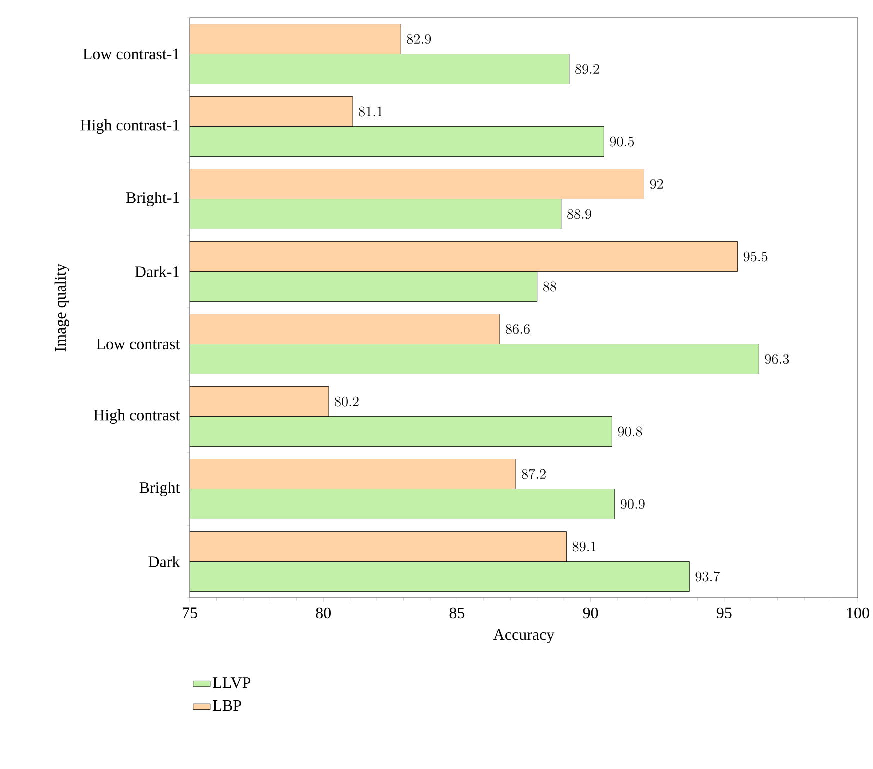  Describe the element at coordinates (457, 613) in the screenshot. I see `x-tick-label: 85` at that location.